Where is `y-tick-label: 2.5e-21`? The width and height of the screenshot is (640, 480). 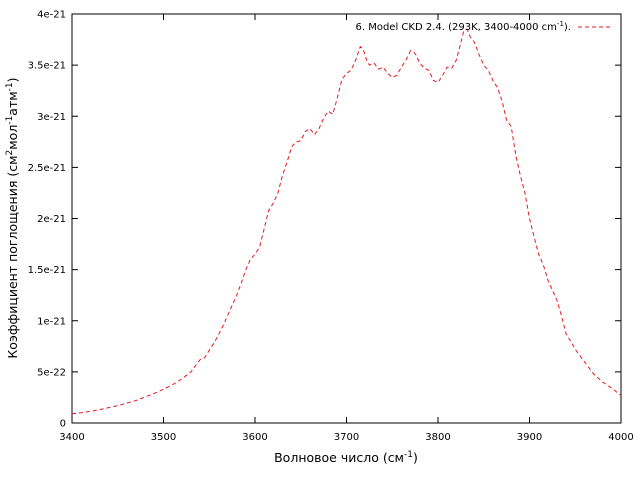 y-tick-label: 2.5e-21 is located at coordinates (47, 168).